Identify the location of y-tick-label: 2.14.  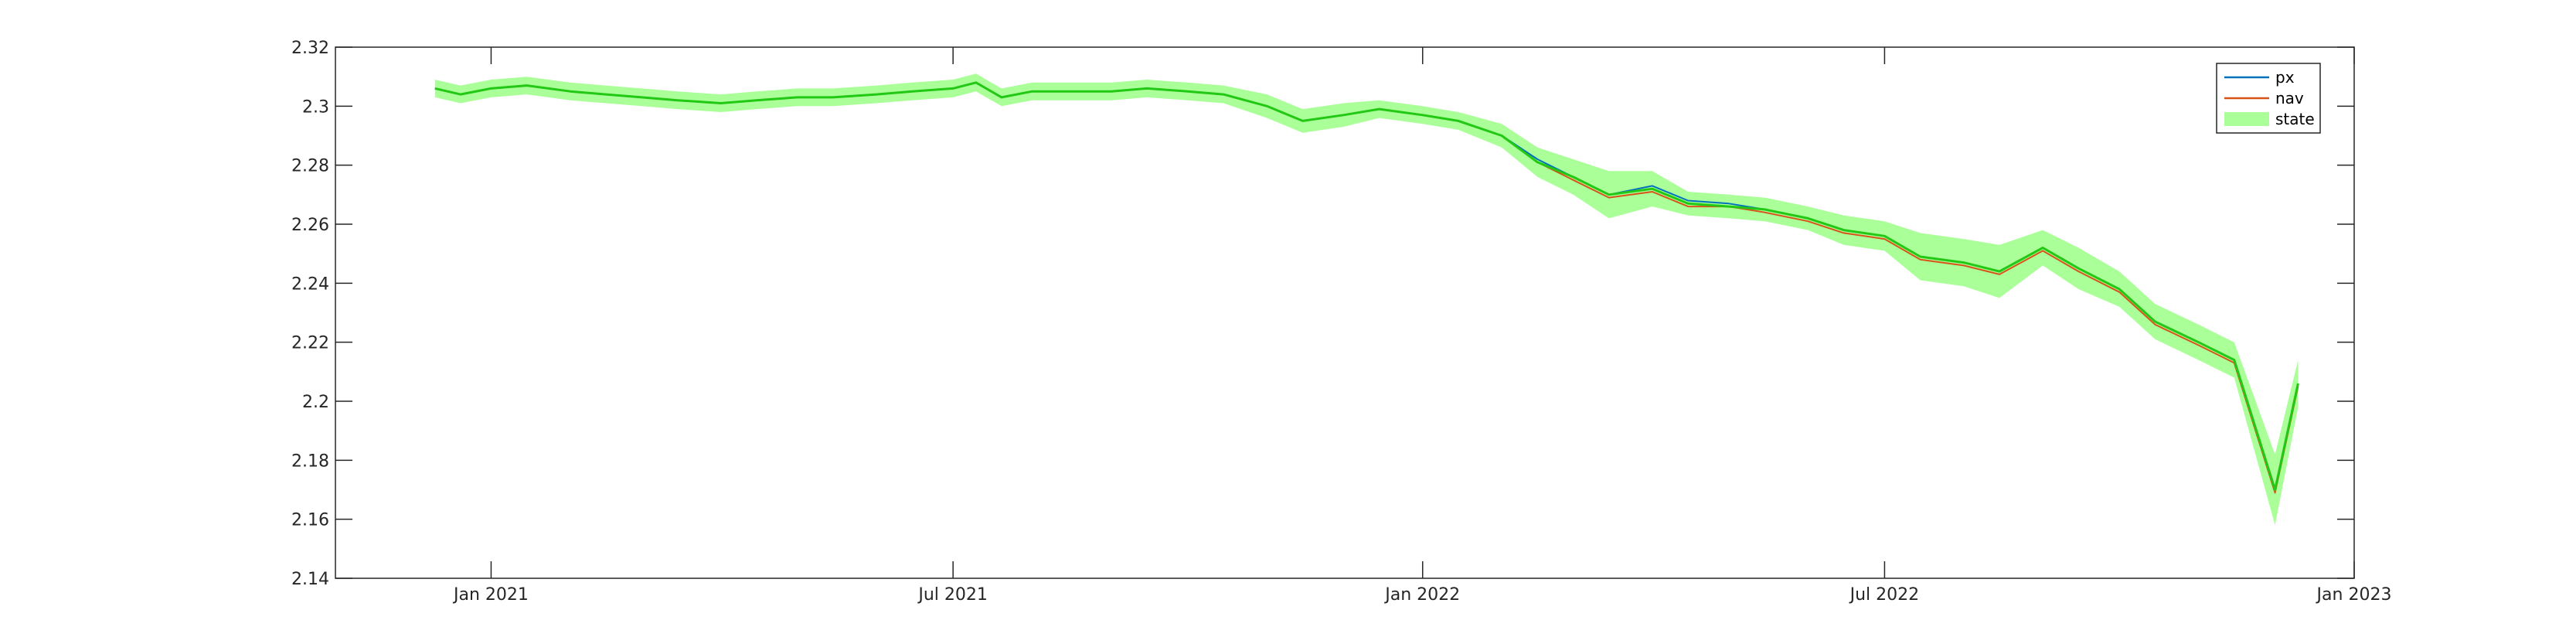
(310, 579).